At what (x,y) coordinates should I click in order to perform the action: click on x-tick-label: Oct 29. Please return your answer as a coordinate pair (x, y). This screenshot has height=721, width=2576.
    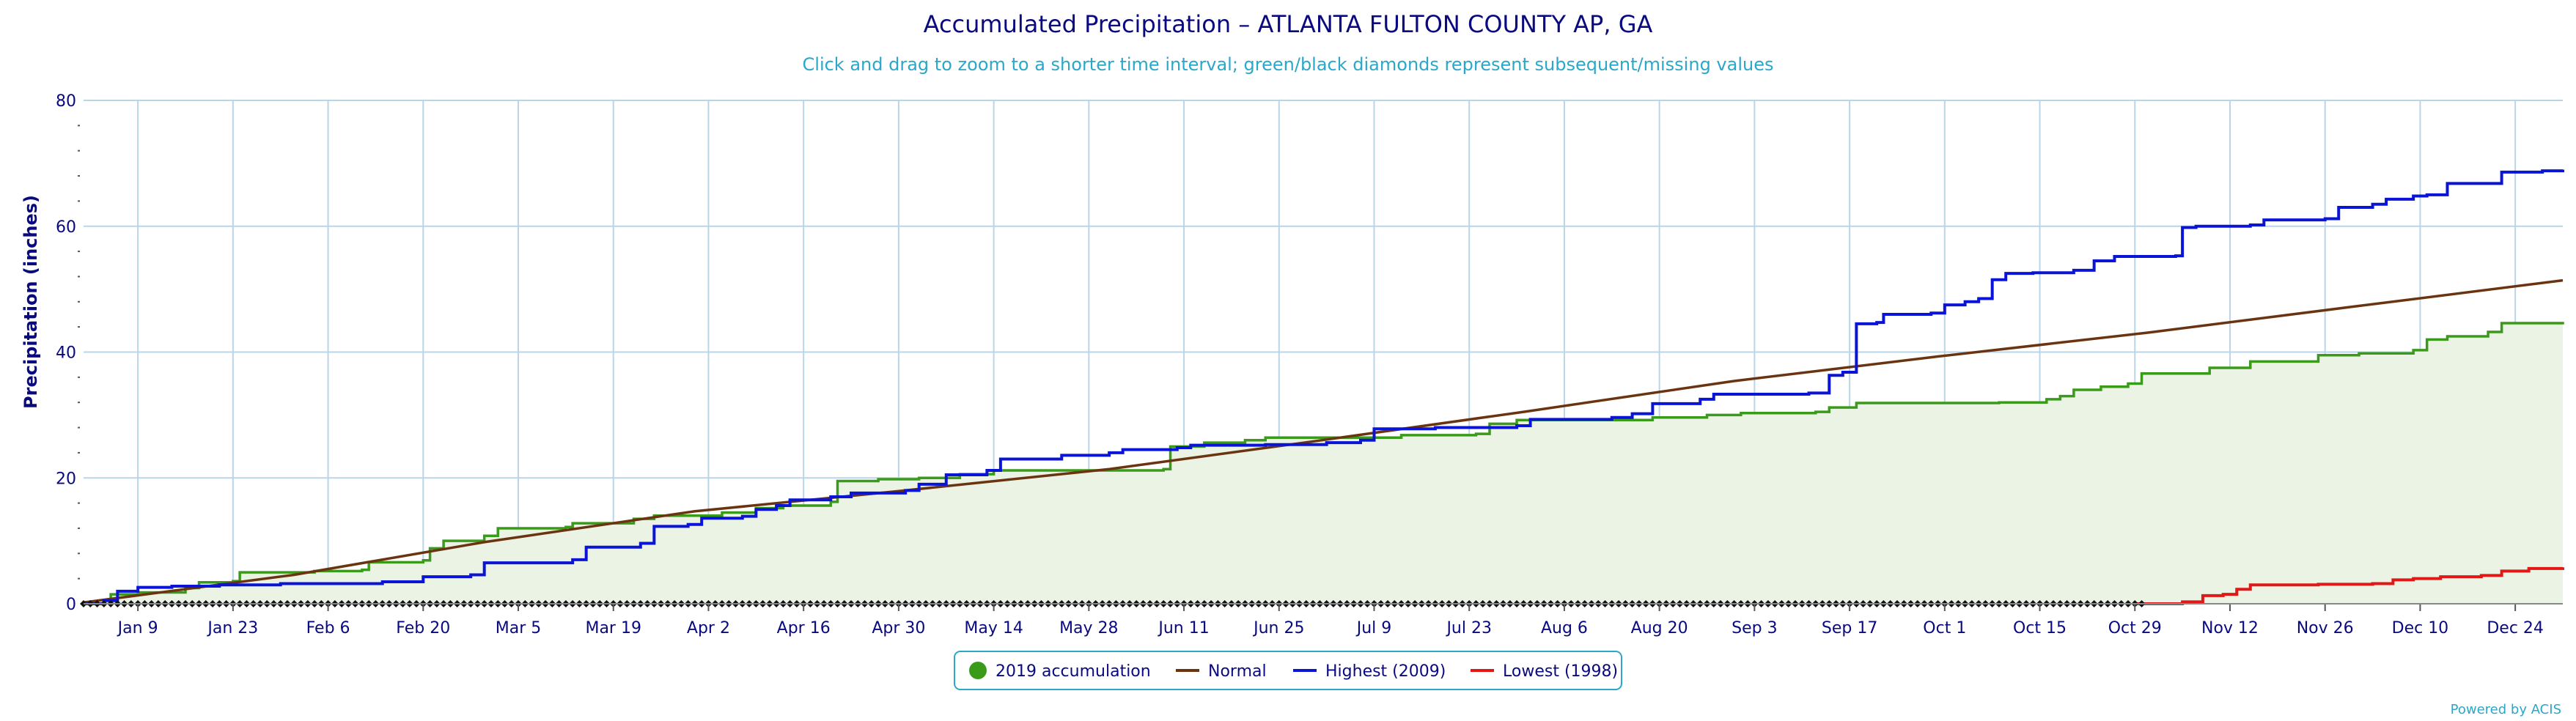
    Looking at the image, I should click on (2135, 628).